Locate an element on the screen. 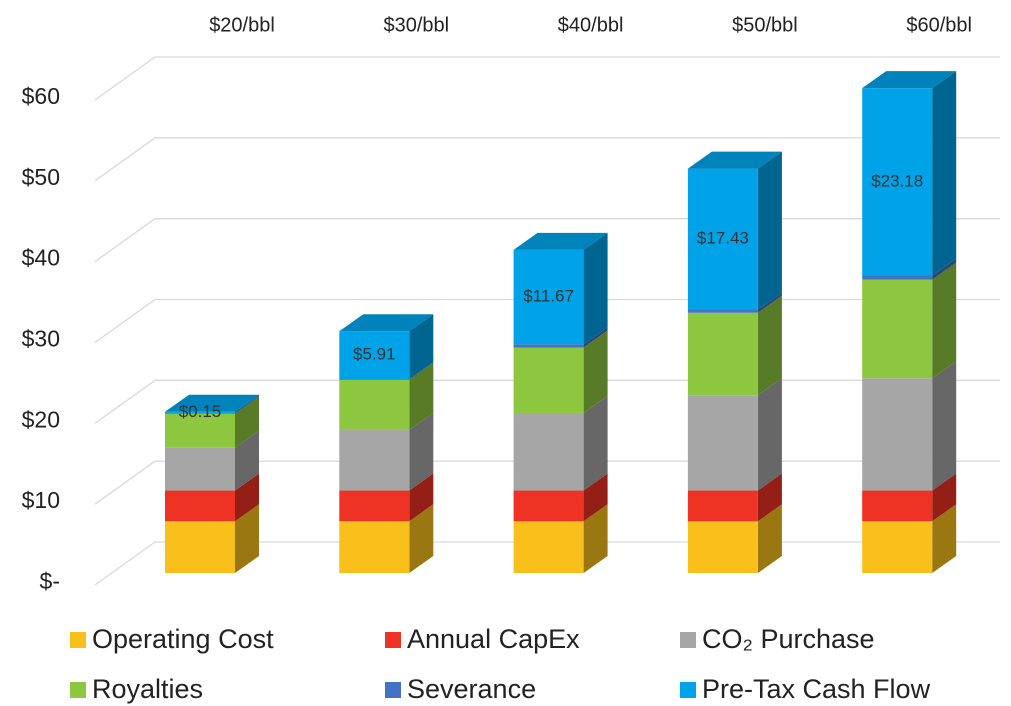 Image resolution: width=1011 pixels, height=706 pixels. data-label: $11.67 is located at coordinates (548, 296).